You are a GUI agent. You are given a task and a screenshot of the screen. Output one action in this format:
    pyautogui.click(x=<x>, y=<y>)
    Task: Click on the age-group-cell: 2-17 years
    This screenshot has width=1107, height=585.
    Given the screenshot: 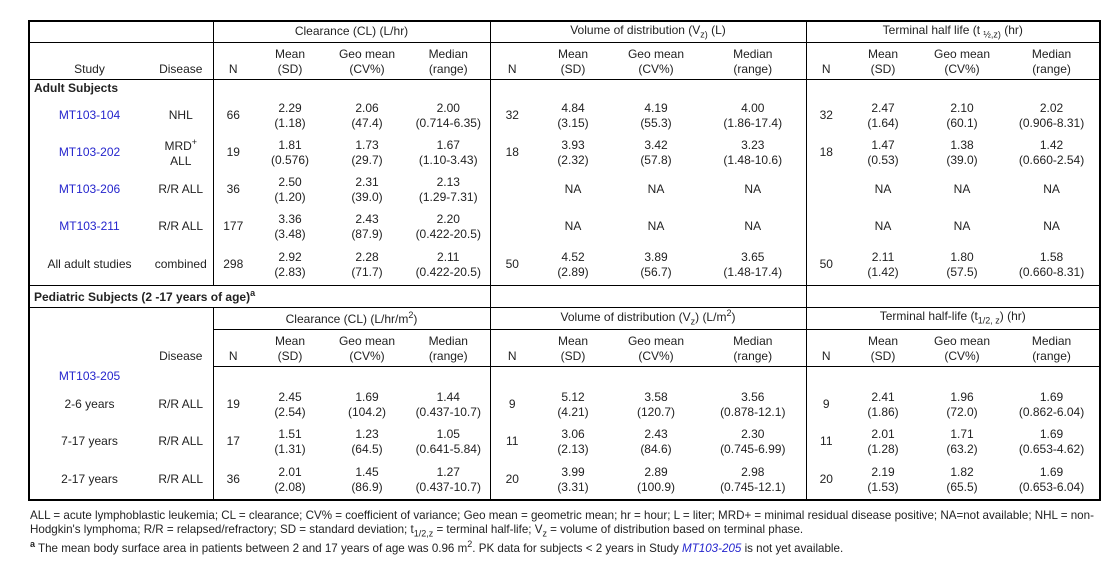 What is the action you would take?
    pyautogui.click(x=89, y=479)
    